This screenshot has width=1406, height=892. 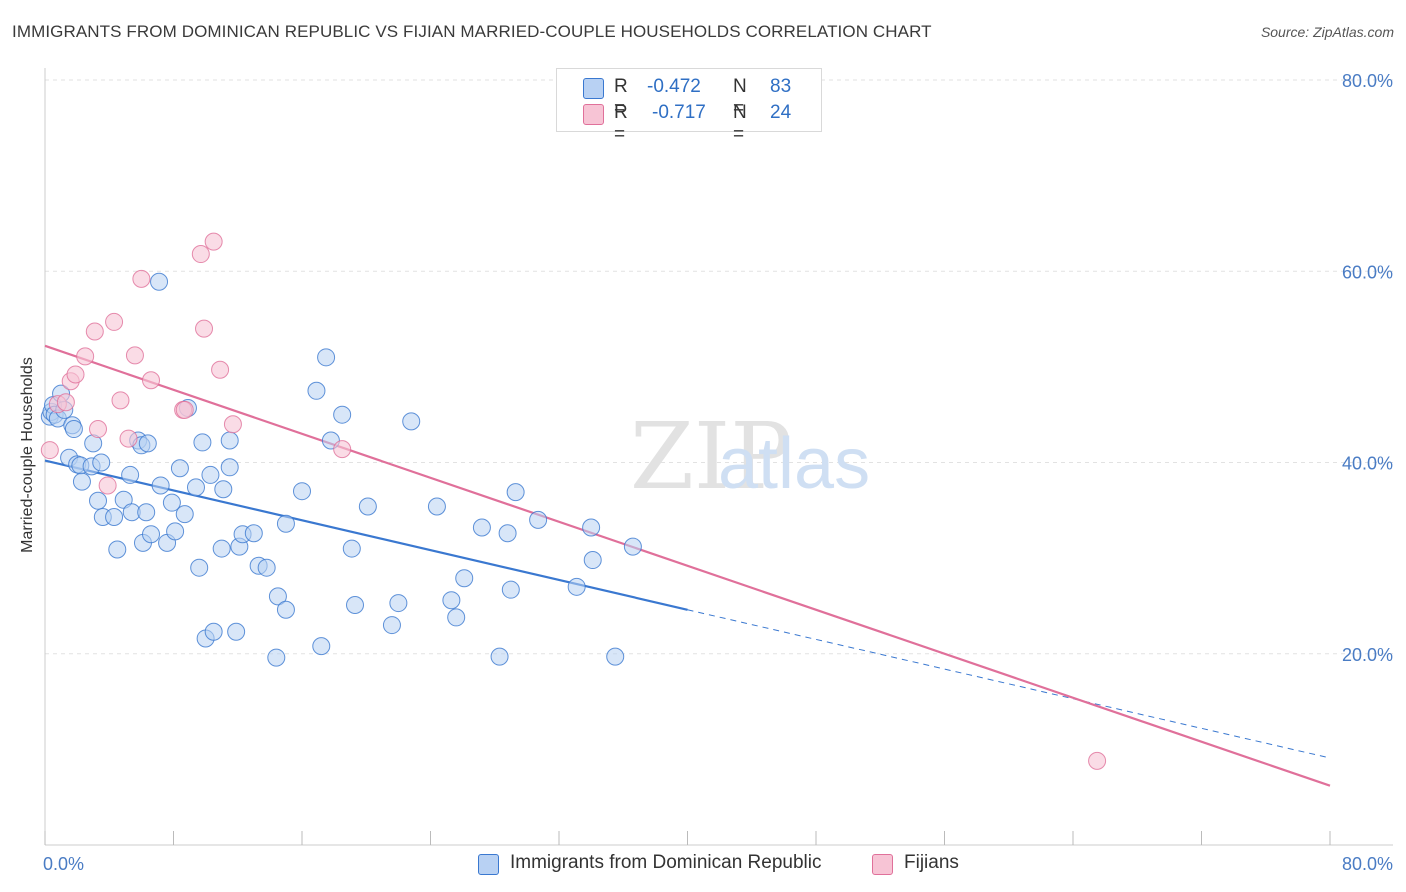 I want to click on legend-r-value: -0.472, so click(x=674, y=86).